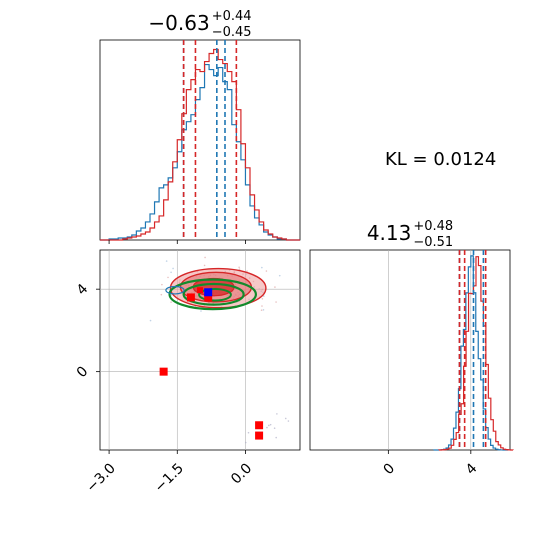  I want to click on y-tick-label-0: 0, so click(83, 372).